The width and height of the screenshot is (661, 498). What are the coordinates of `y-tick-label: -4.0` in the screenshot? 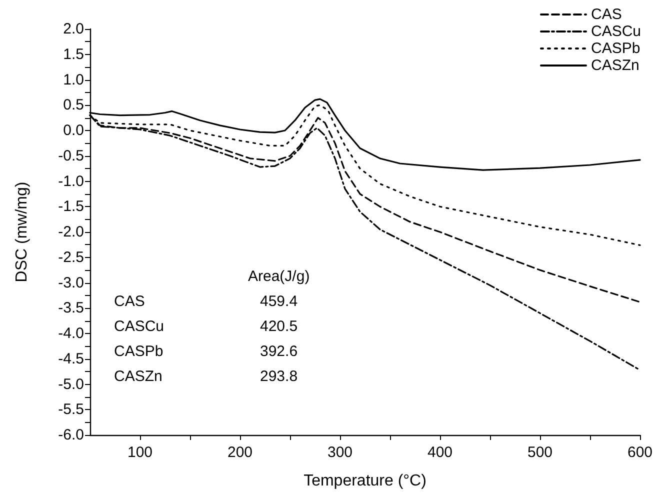 It's located at (71, 333).